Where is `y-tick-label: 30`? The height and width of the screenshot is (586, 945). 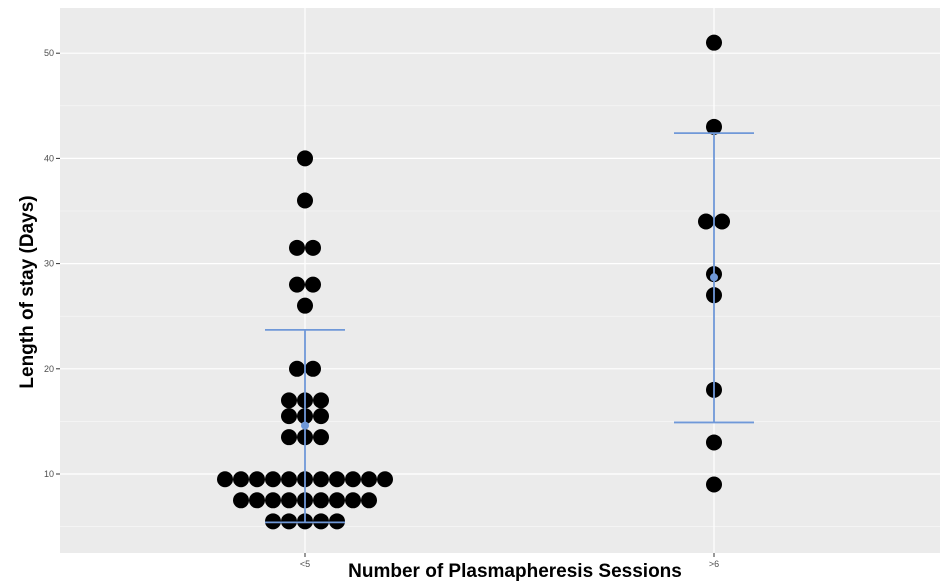
y-tick-label: 30 is located at coordinates (49, 264).